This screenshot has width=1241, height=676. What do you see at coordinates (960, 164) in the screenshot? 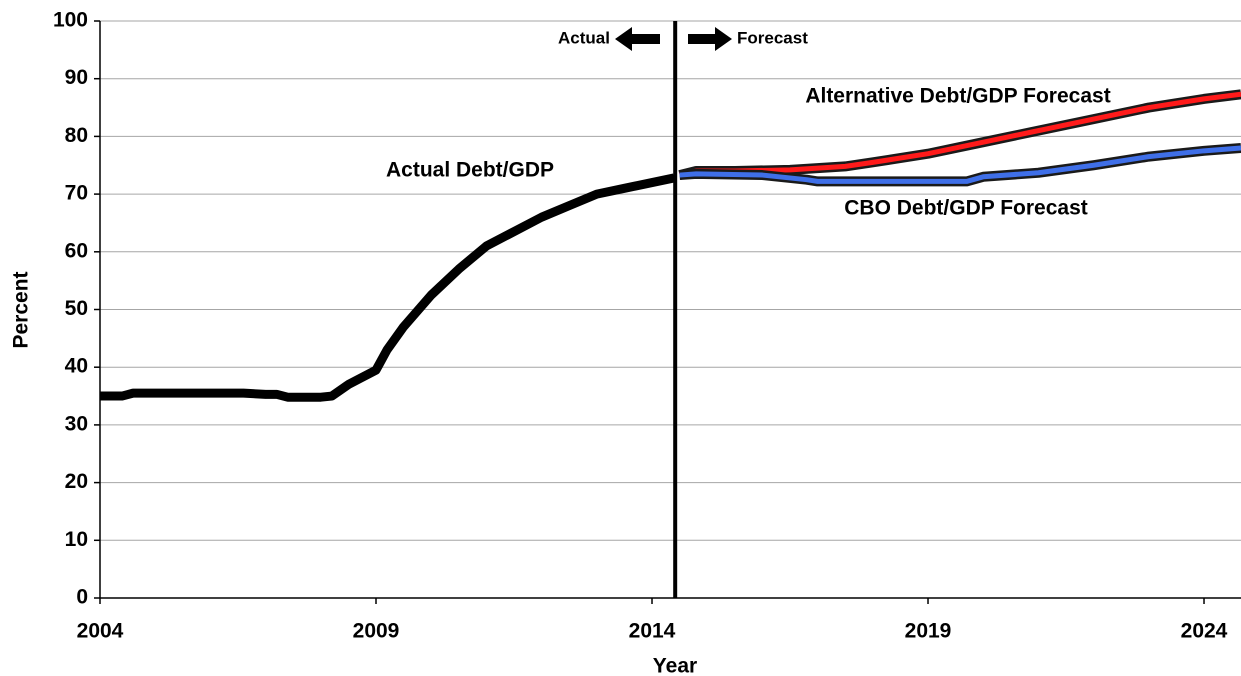
I see `line` at bounding box center [960, 164].